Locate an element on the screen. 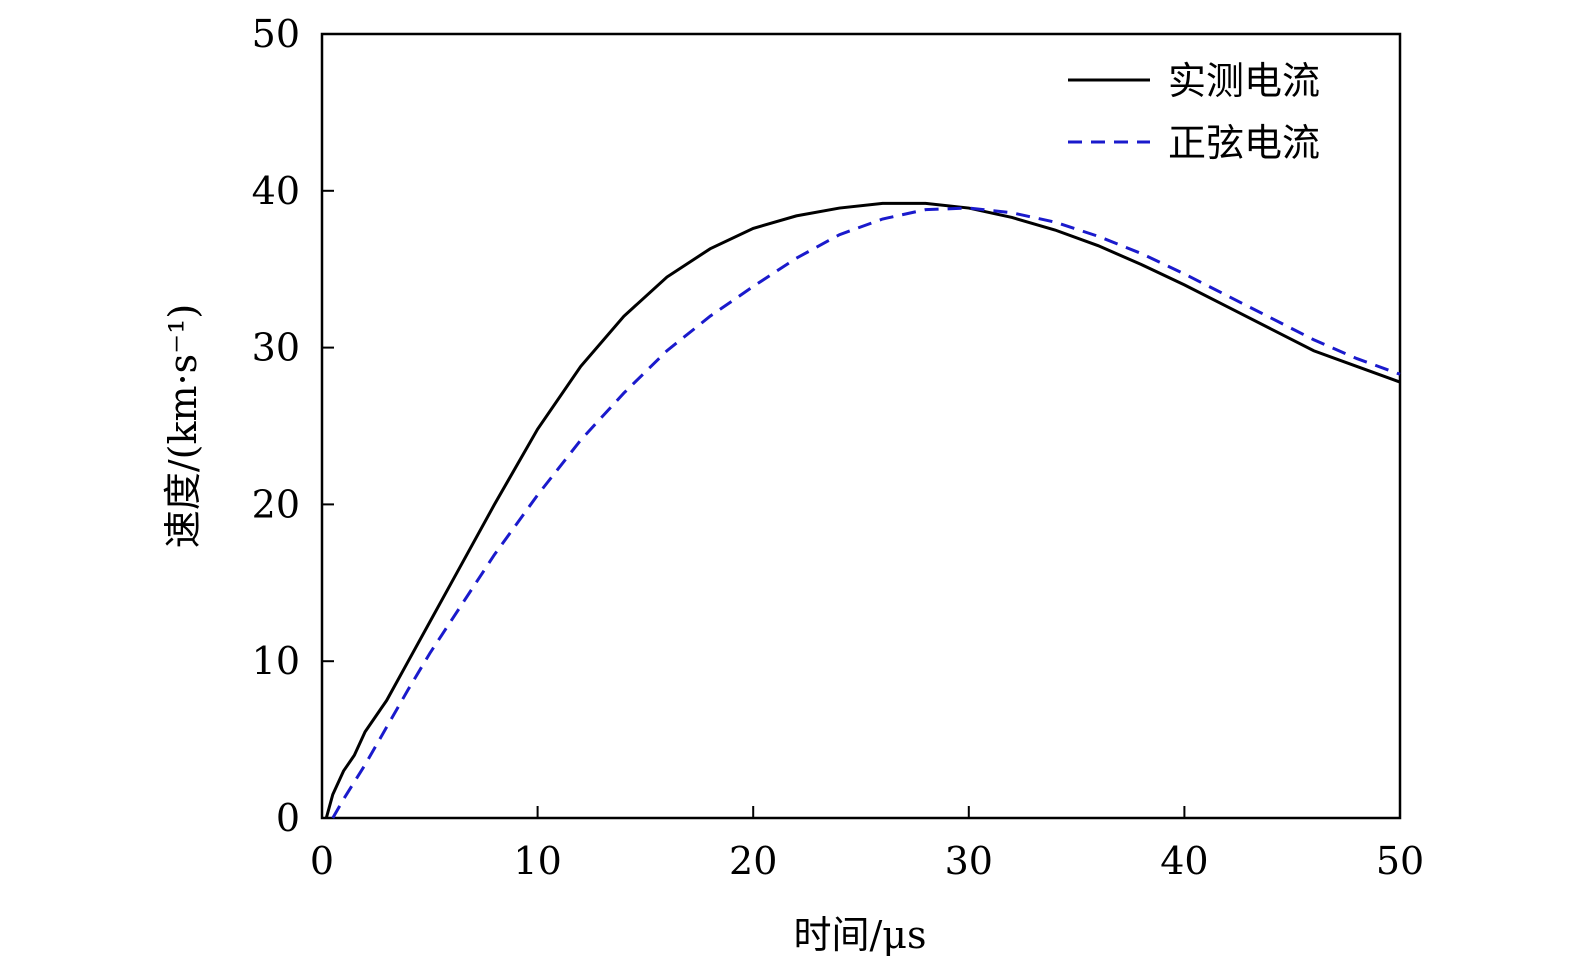  legend-label: 正弦电流 is located at coordinates (1244, 143).